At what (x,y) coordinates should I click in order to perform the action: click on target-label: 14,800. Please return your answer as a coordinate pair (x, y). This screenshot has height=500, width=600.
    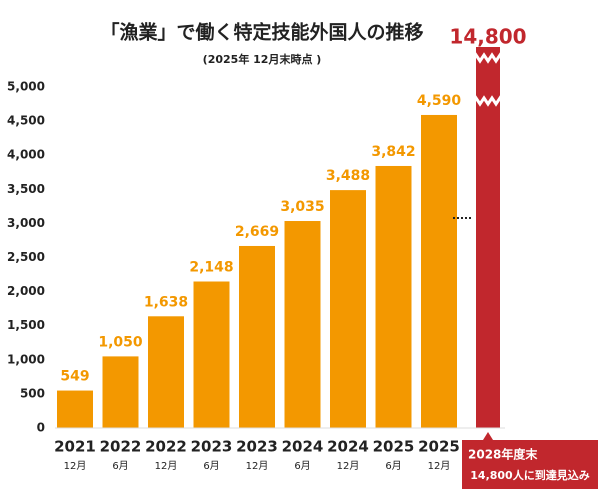
    Looking at the image, I should click on (487, 37).